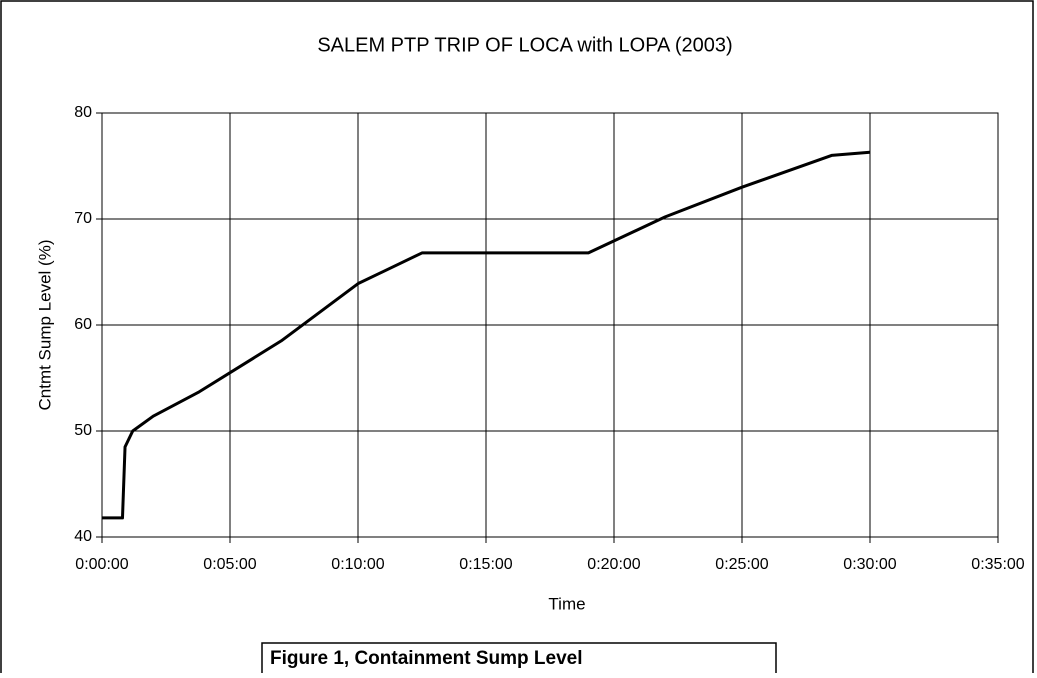  Describe the element at coordinates (566, 603) in the screenshot. I see `x-axis-label: Time` at that location.